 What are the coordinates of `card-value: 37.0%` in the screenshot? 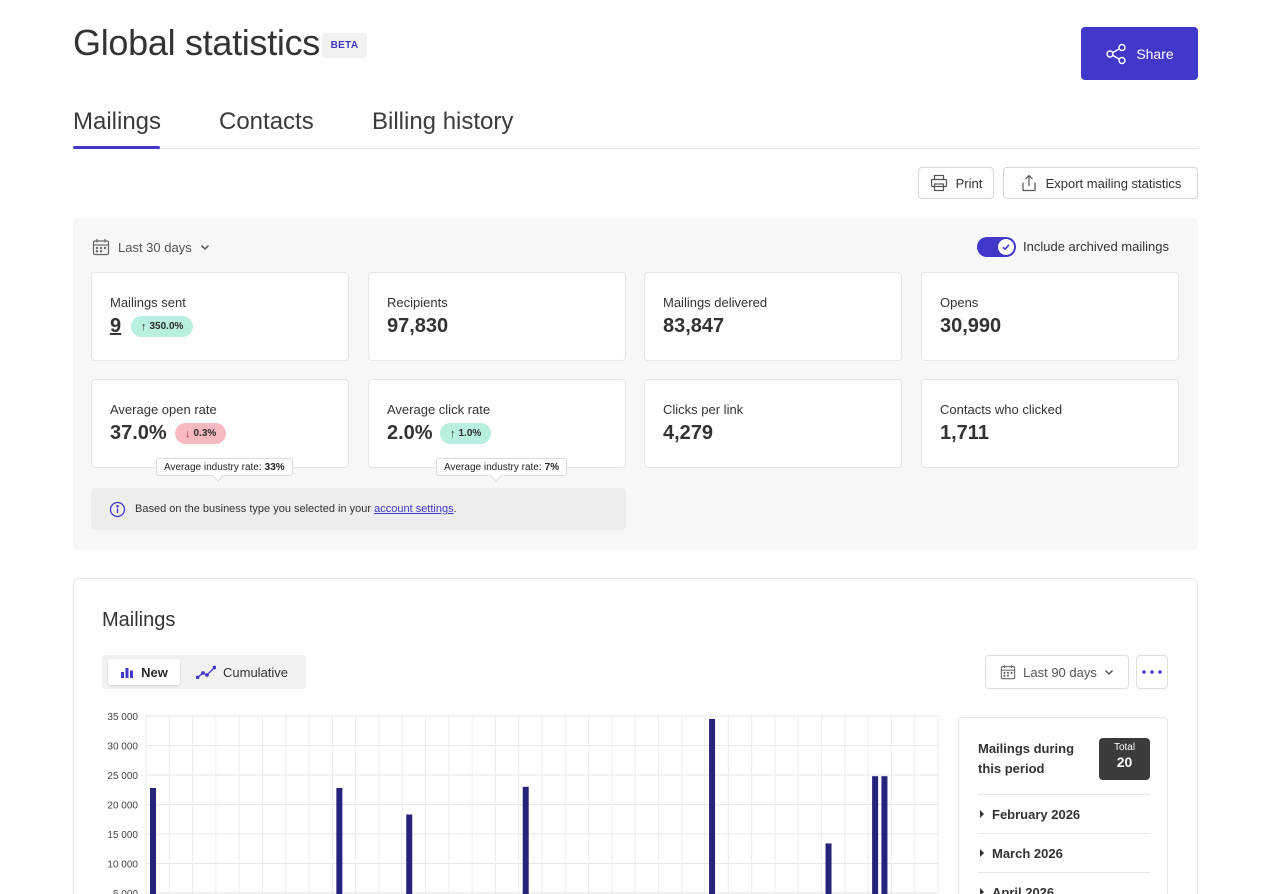 It's located at (138, 433).